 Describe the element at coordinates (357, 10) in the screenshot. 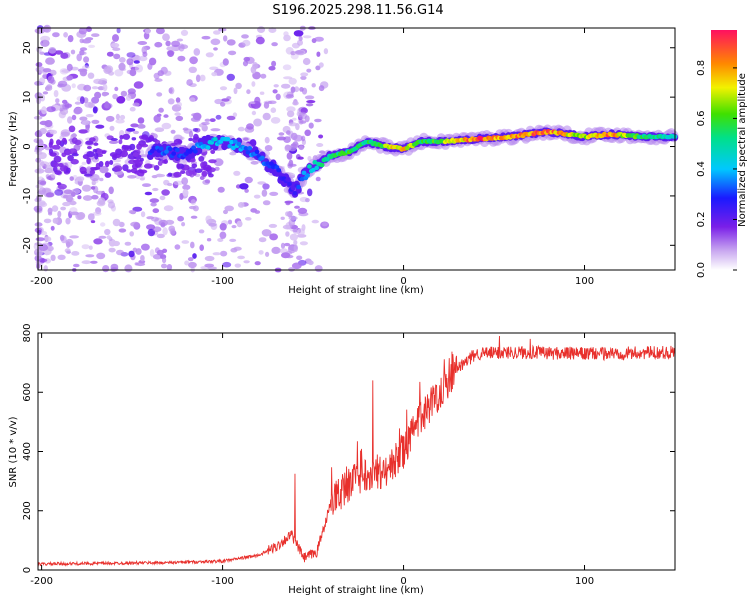

I see `chart-title: S196.2025.298.11.56.G14` at that location.